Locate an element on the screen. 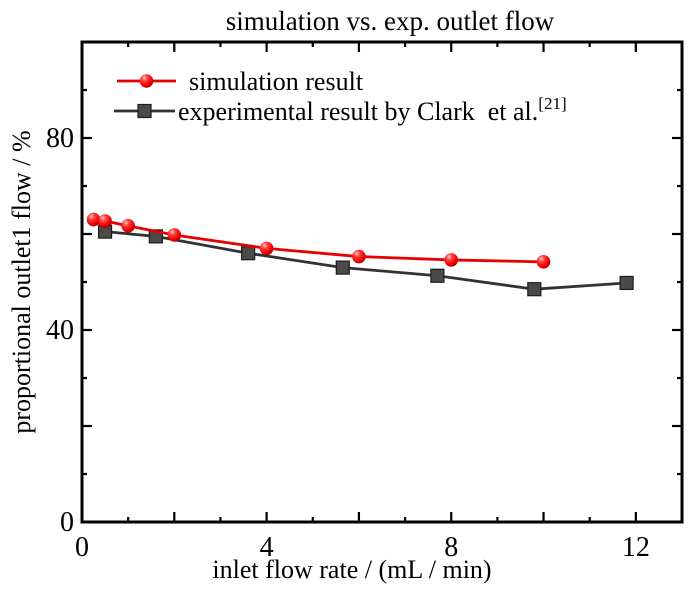  y-tick-label: 40 is located at coordinates (60, 330).